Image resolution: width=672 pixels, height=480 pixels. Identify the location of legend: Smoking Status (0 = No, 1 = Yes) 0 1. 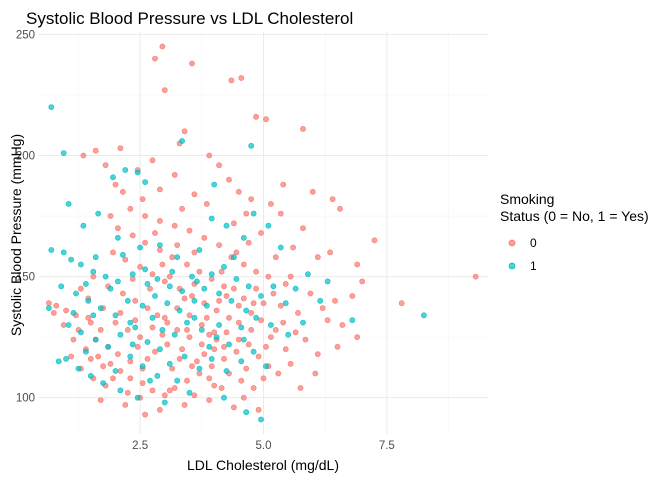
(574, 232).